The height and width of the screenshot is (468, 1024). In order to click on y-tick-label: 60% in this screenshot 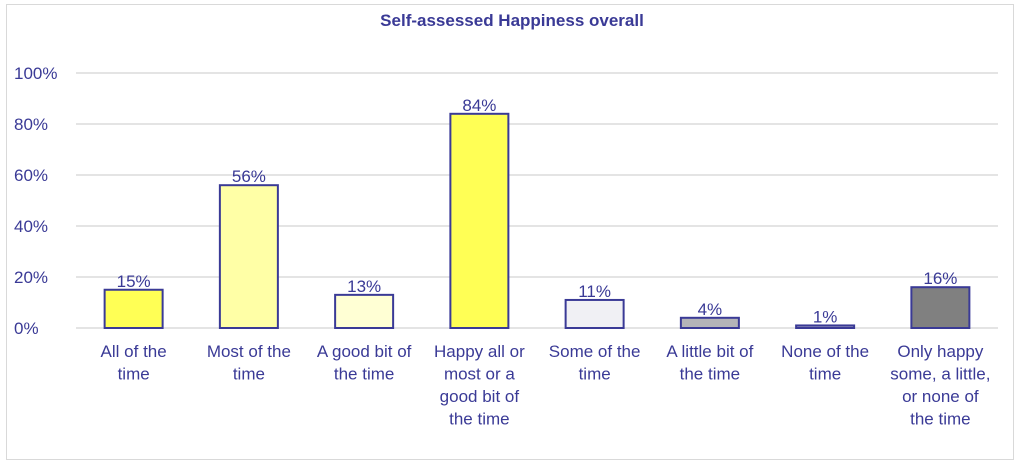, I will do `click(31, 175)`.